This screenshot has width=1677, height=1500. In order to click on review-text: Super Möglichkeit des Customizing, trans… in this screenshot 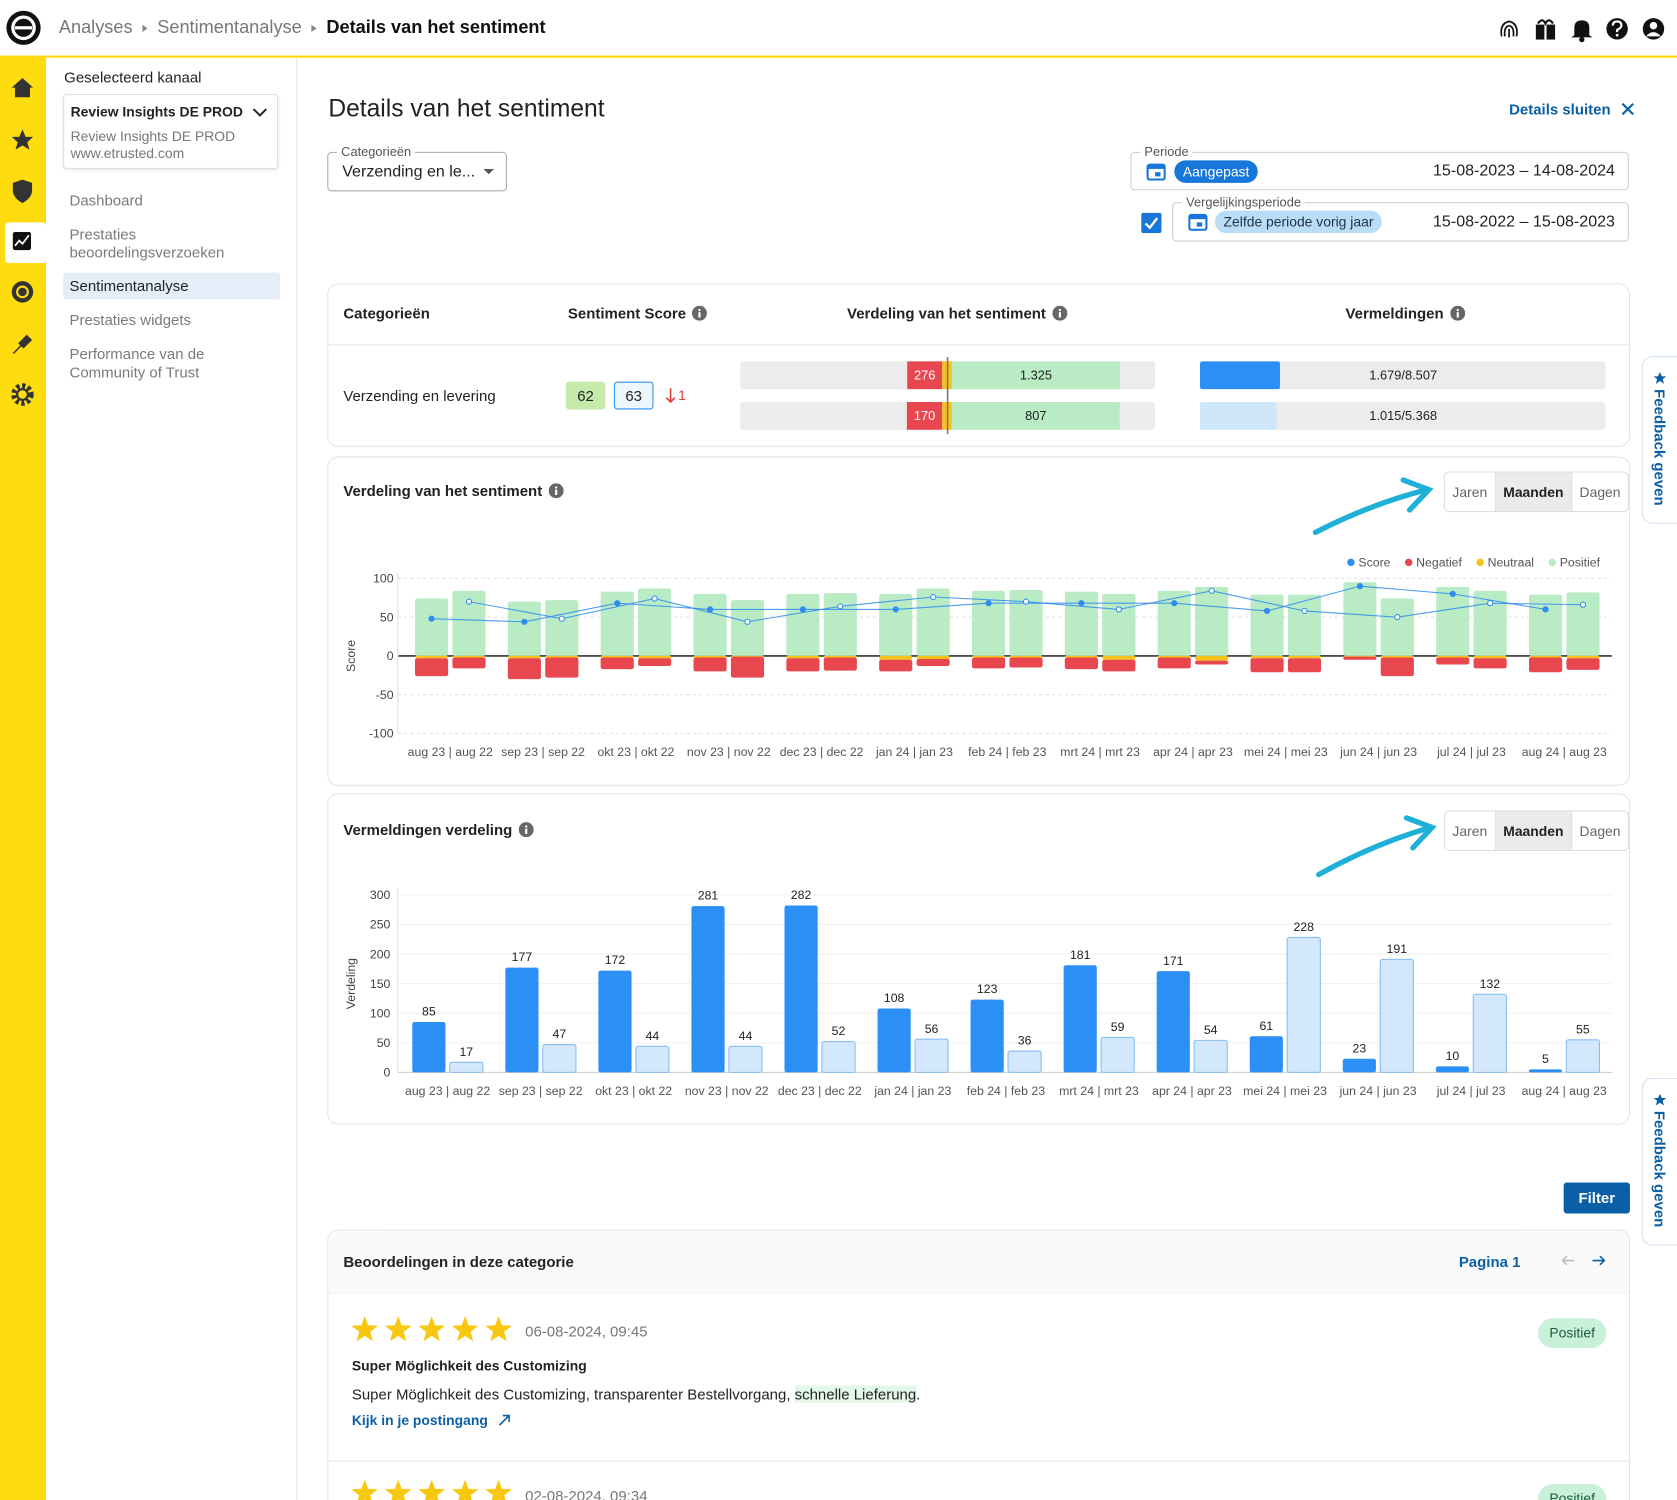, I will do `click(636, 1394)`.